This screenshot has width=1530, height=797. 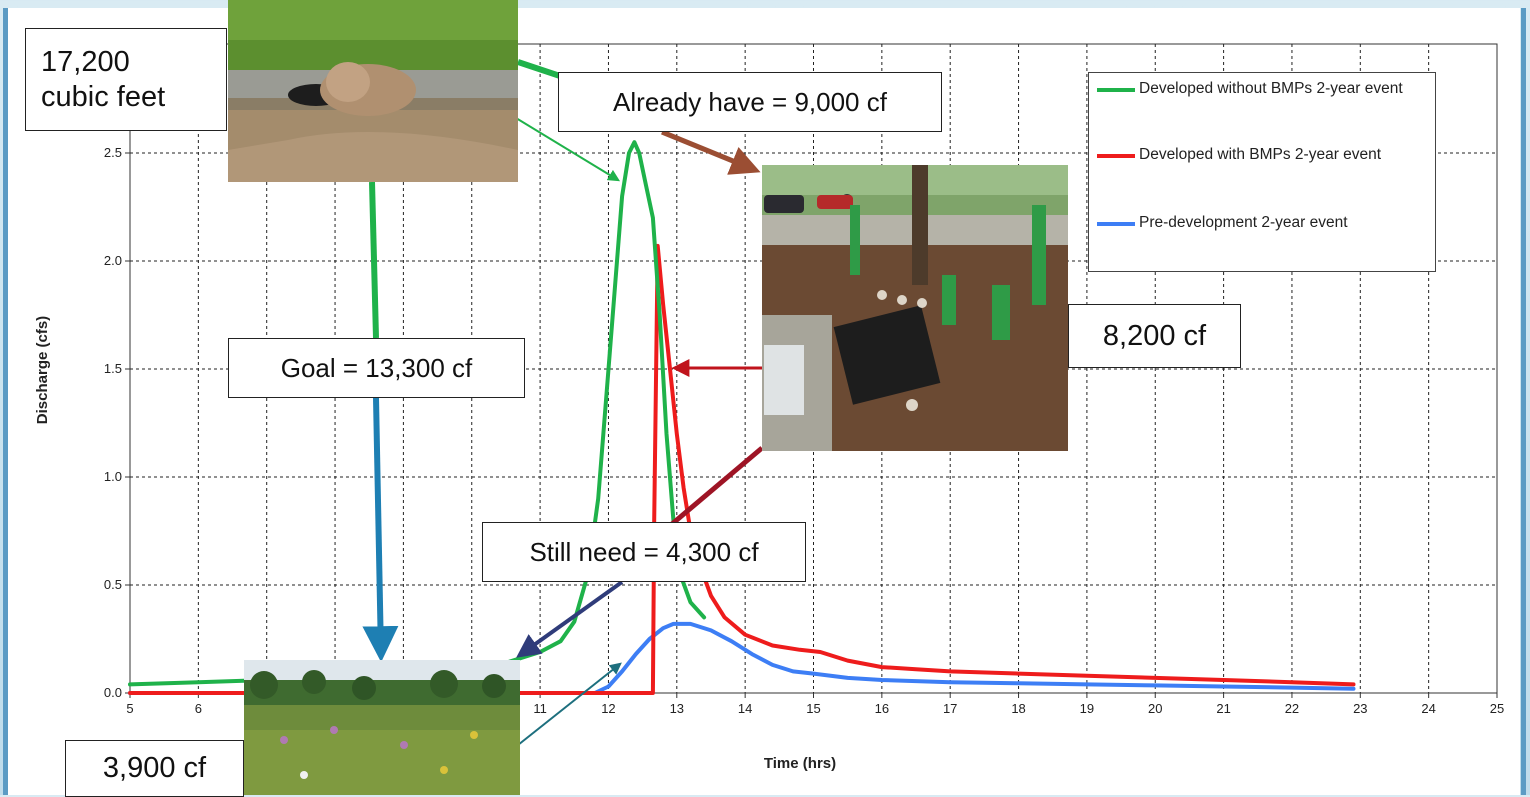 What do you see at coordinates (103, 96) in the screenshot?
I see `callout-total-line2: cubic feet` at bounding box center [103, 96].